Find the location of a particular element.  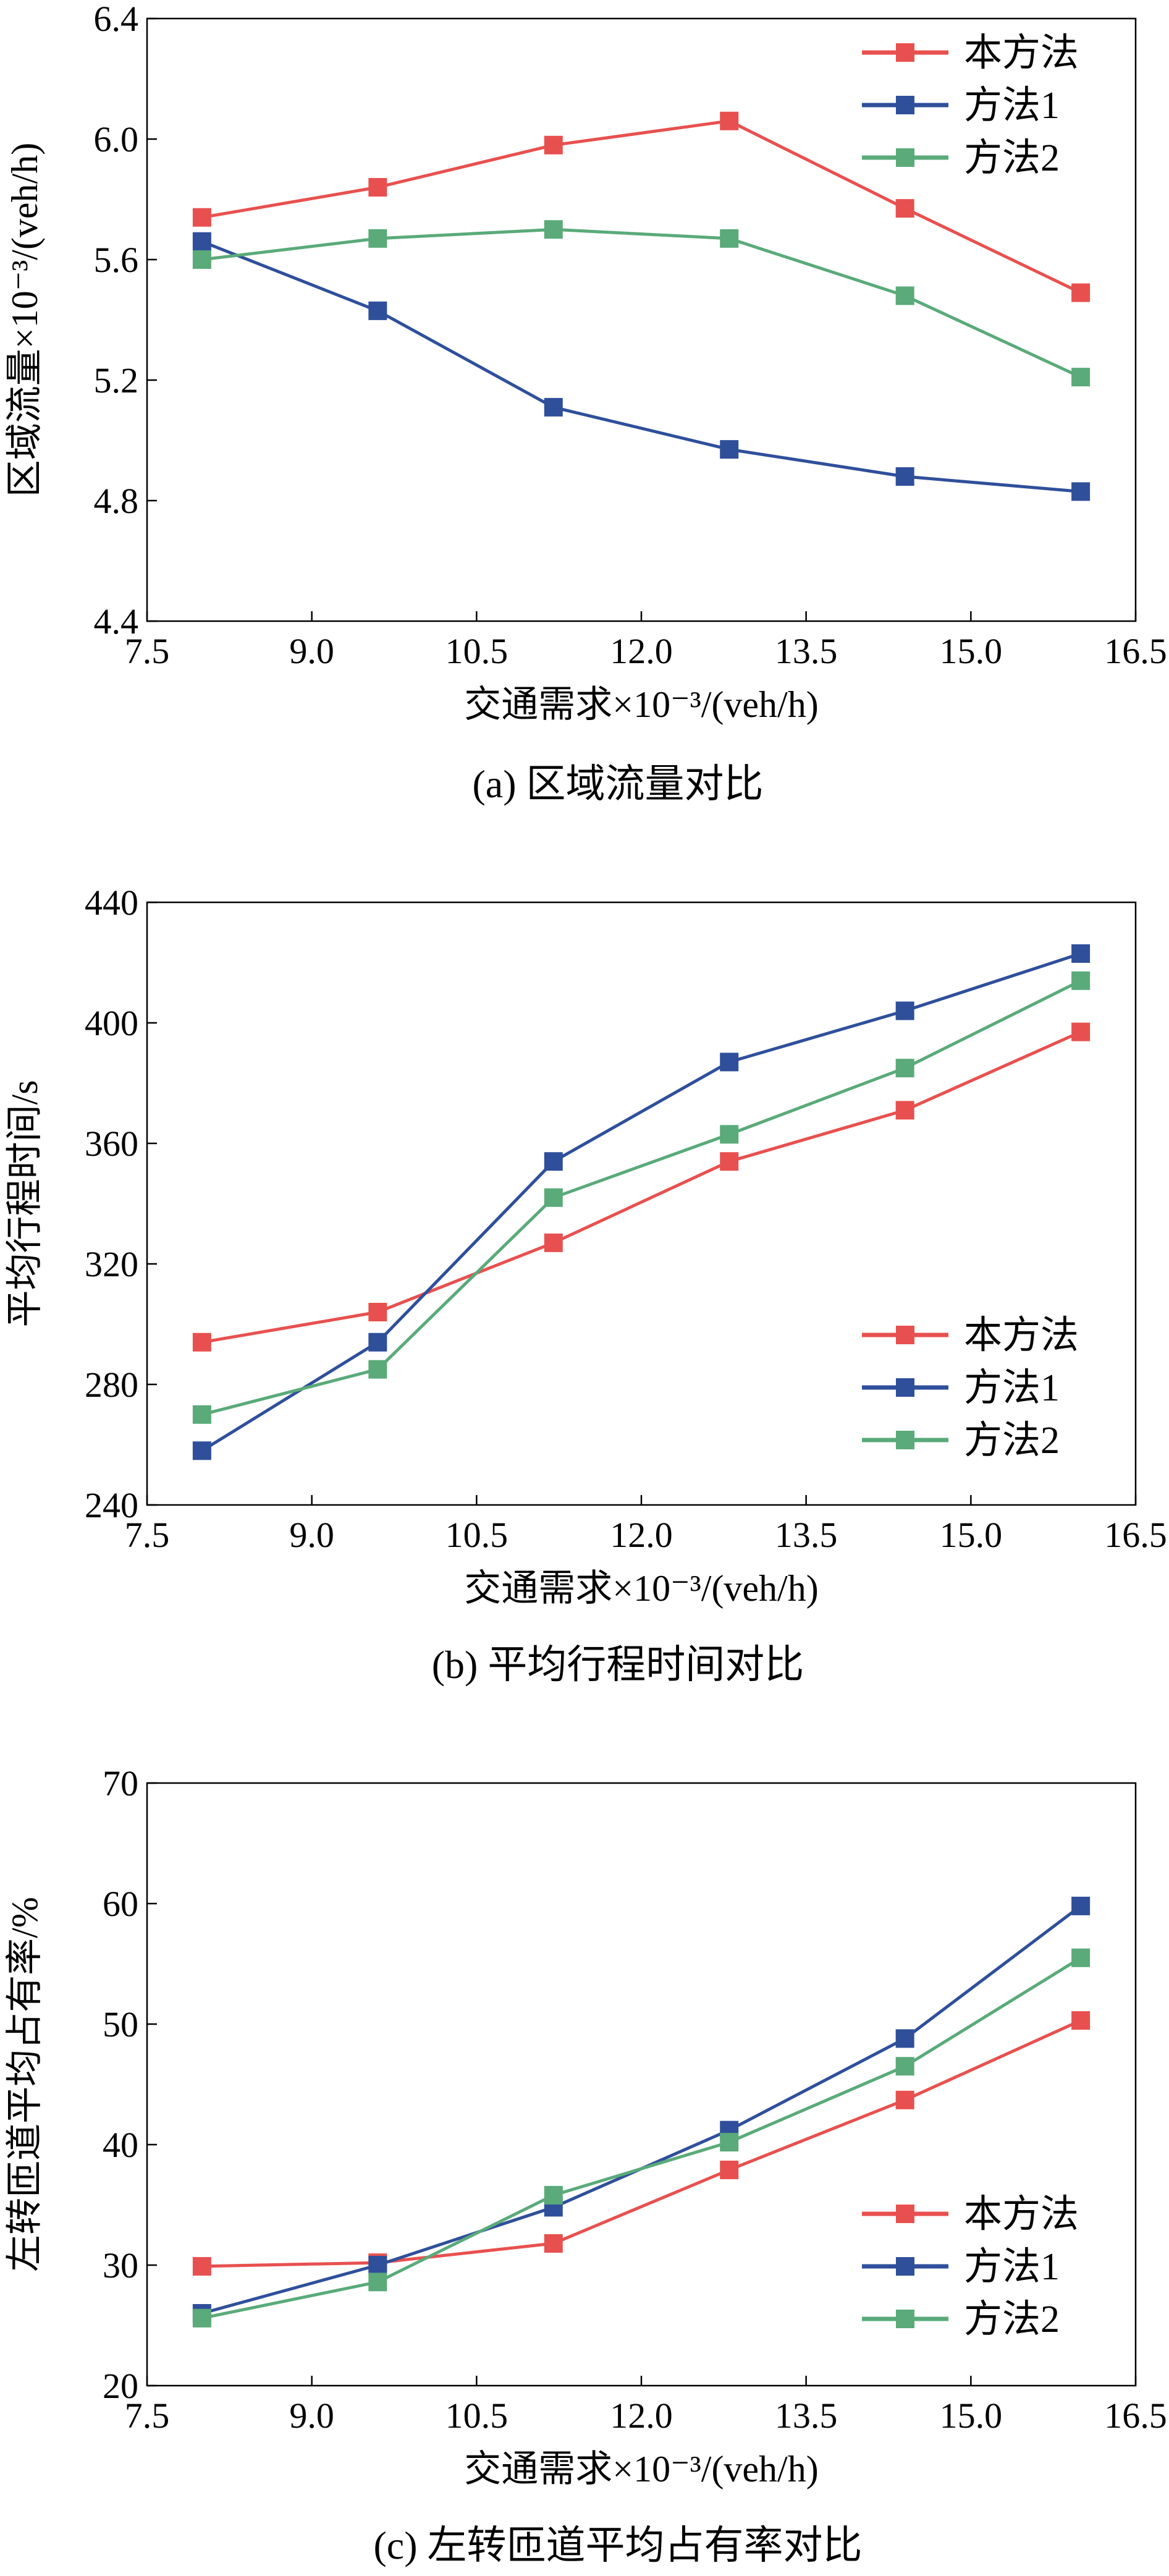

legend-label: 本方法 is located at coordinates (1021, 1336).